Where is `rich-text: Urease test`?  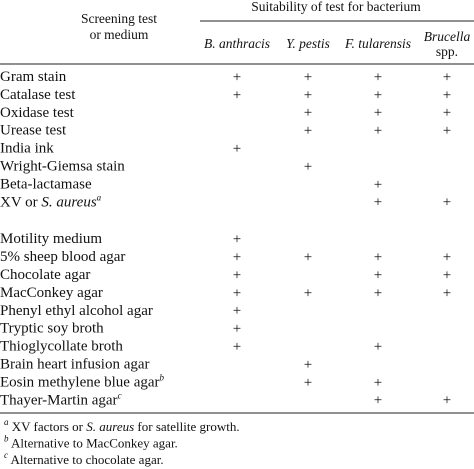
rich-text: Urease test is located at coordinates (33, 131).